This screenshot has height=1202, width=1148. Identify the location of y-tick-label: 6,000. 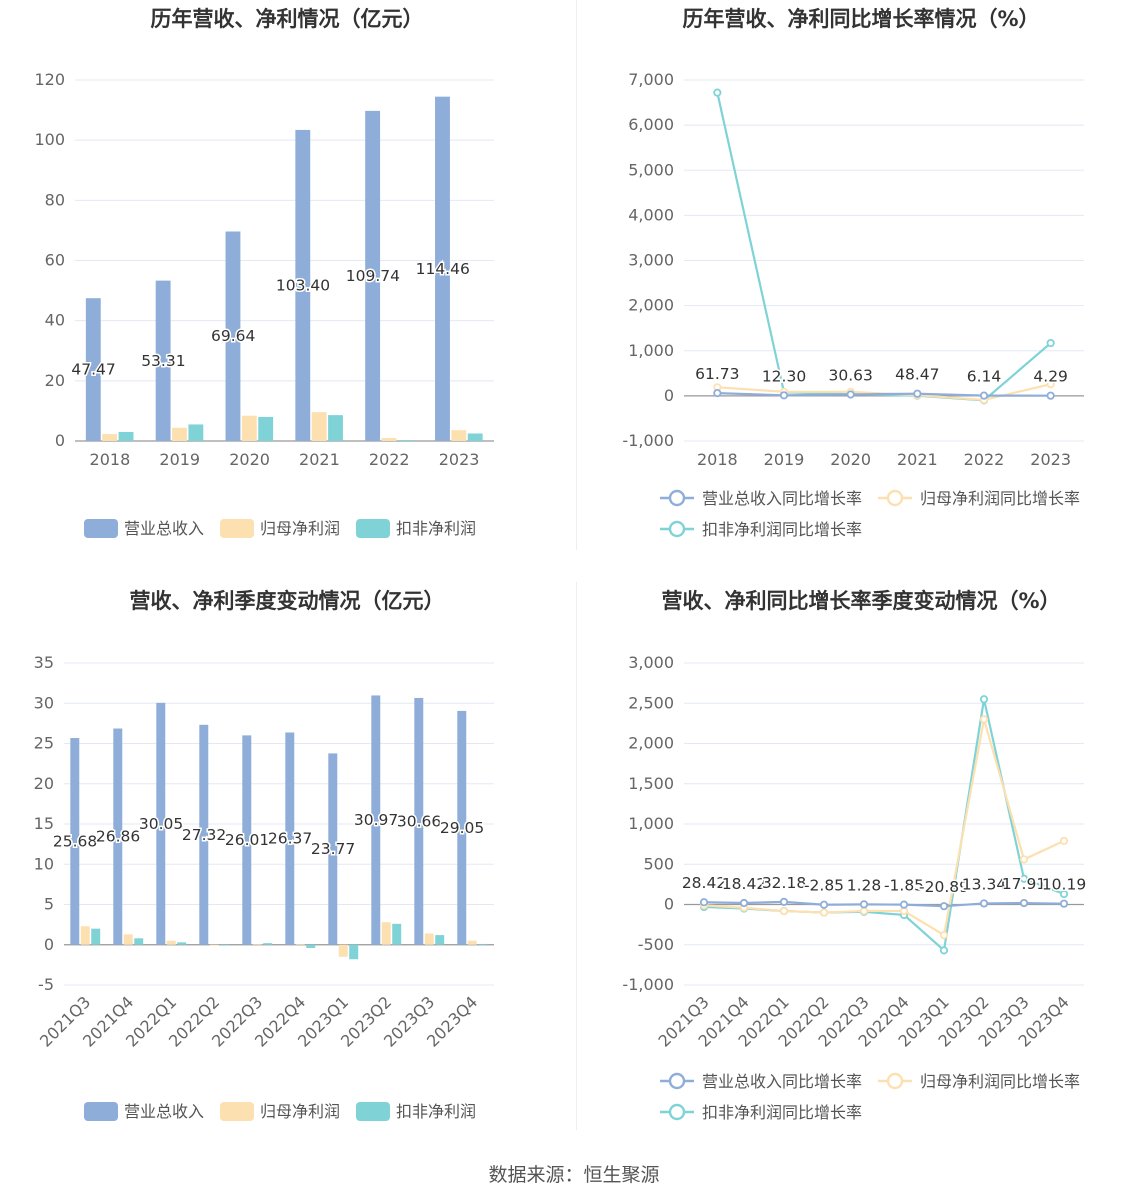
(651, 124).